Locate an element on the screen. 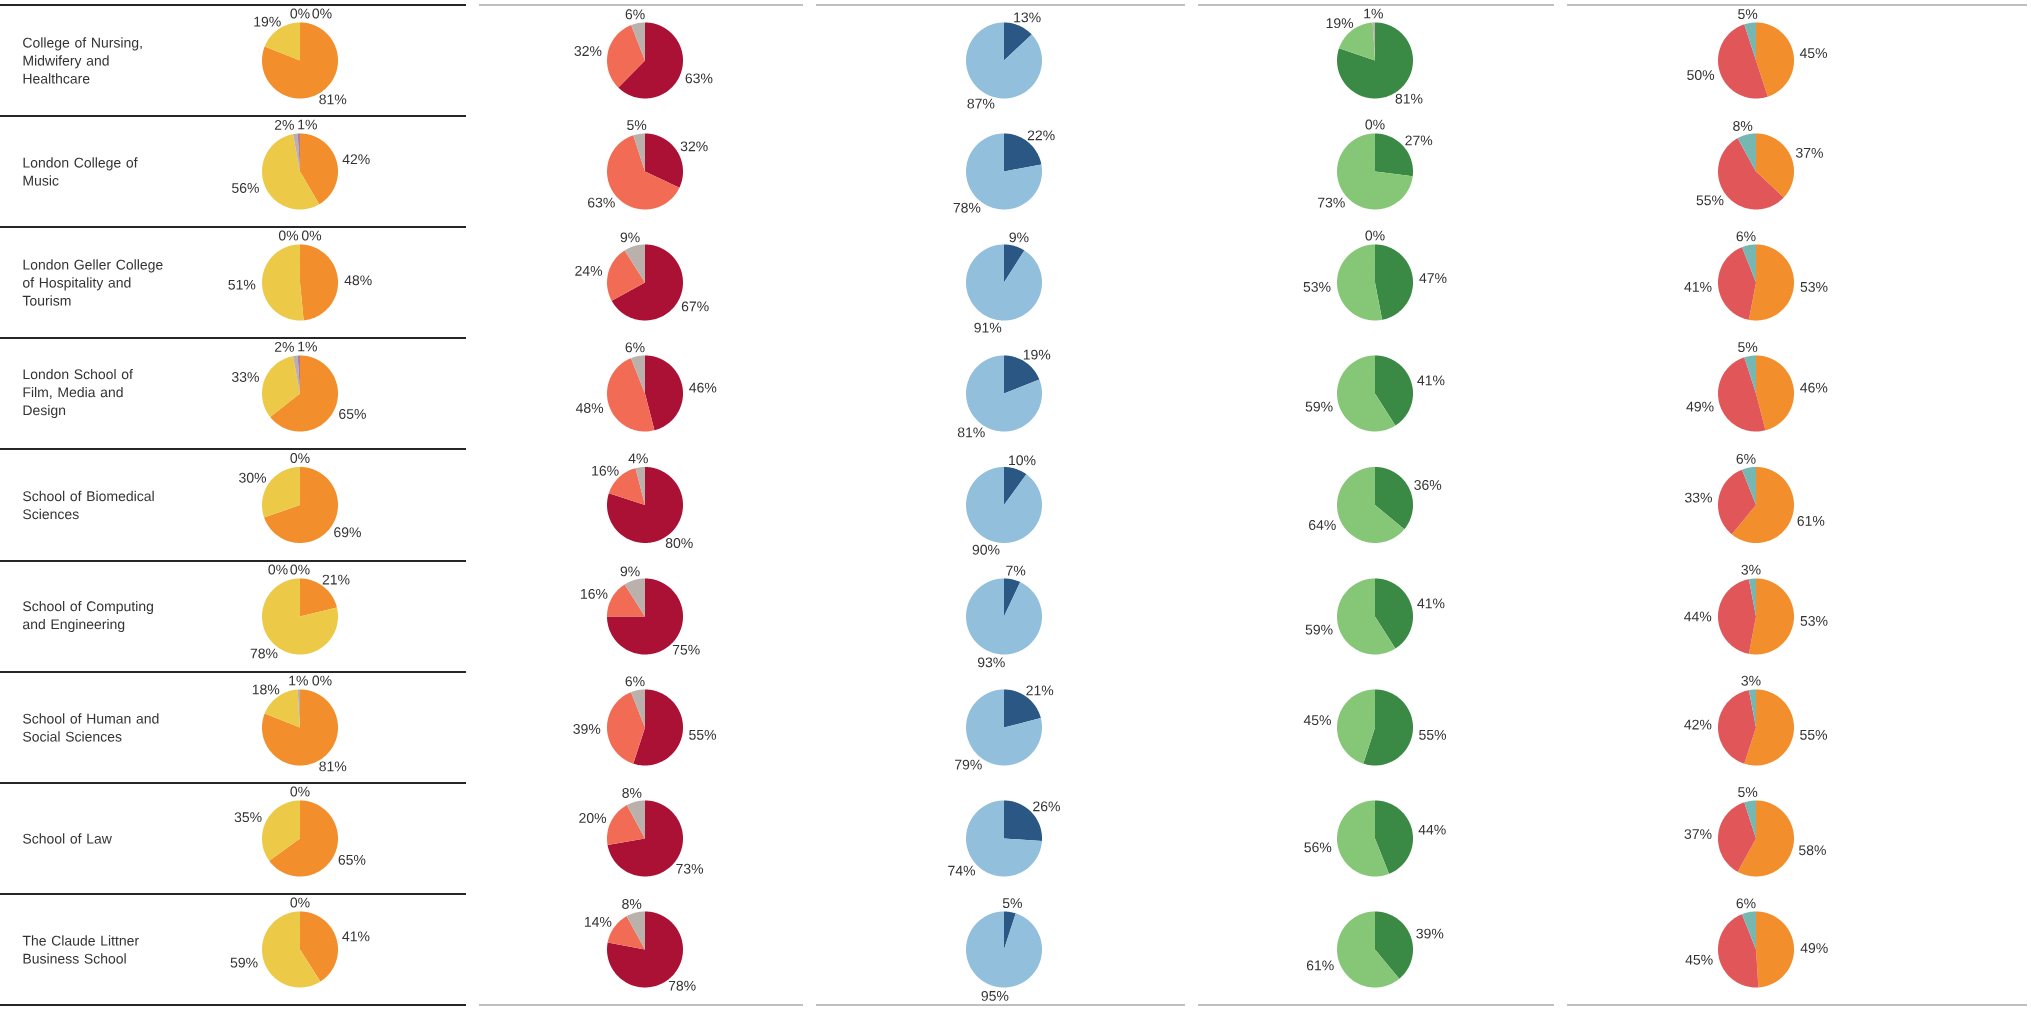 The width and height of the screenshot is (2031, 1009). text: The Claude Littner Business School is located at coordinates (80, 949).